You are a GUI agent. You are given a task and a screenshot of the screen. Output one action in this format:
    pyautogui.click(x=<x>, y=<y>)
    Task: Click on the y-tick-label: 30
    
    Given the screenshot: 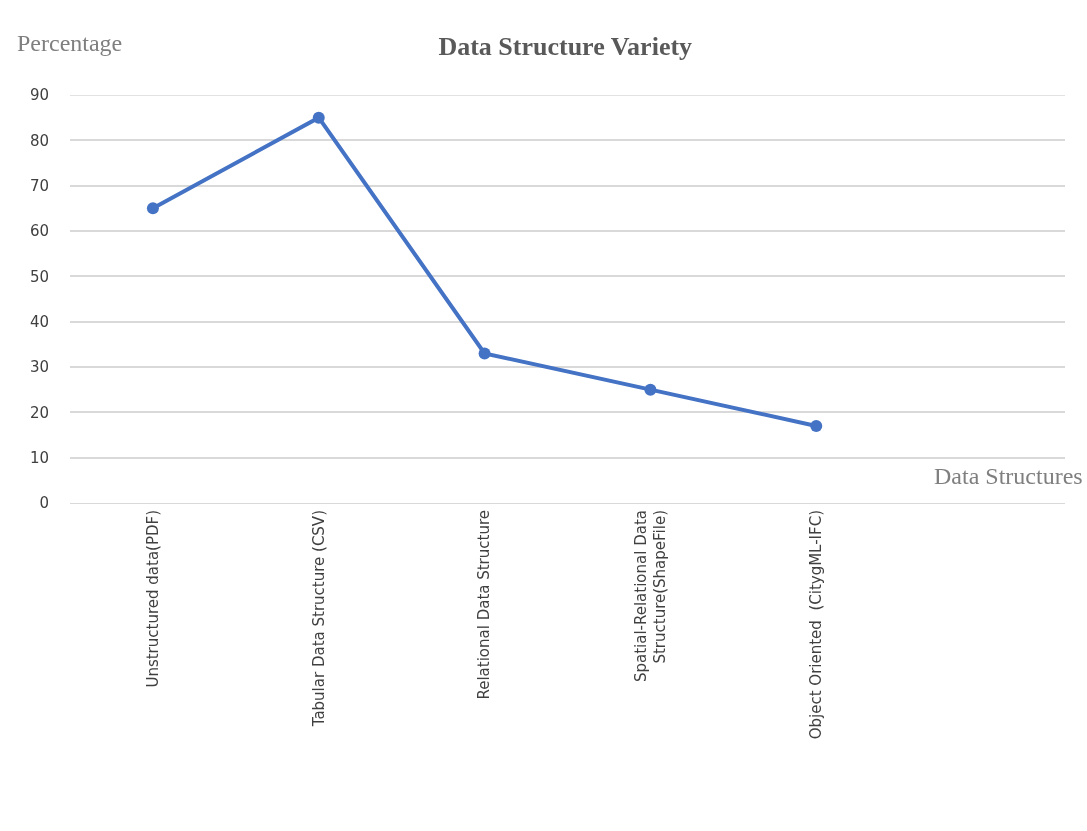 What is the action you would take?
    pyautogui.click(x=39, y=367)
    